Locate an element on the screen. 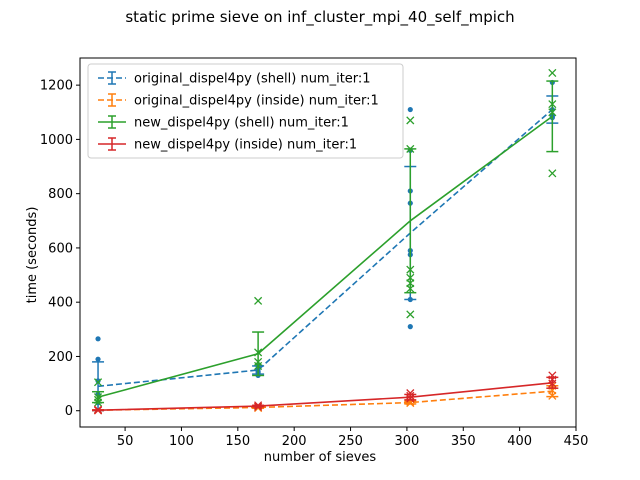 The width and height of the screenshot is (640, 480). y-tick-label-3: 600 is located at coordinates (60, 248).